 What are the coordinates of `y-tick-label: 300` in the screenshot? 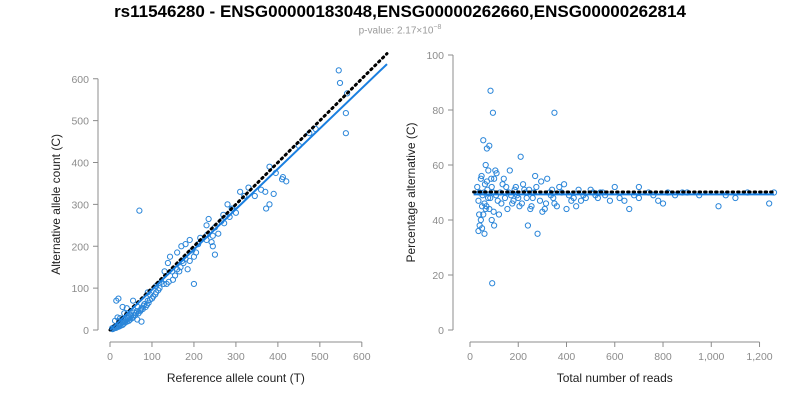 It's located at (80, 205).